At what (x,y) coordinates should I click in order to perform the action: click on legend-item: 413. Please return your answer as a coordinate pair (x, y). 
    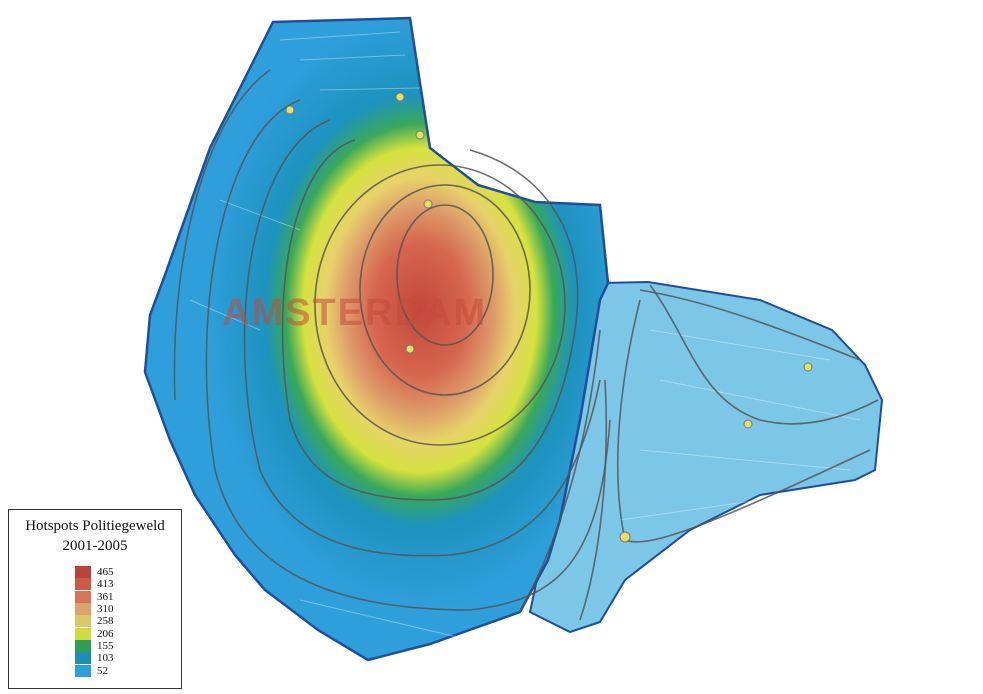
    Looking at the image, I should click on (94, 584).